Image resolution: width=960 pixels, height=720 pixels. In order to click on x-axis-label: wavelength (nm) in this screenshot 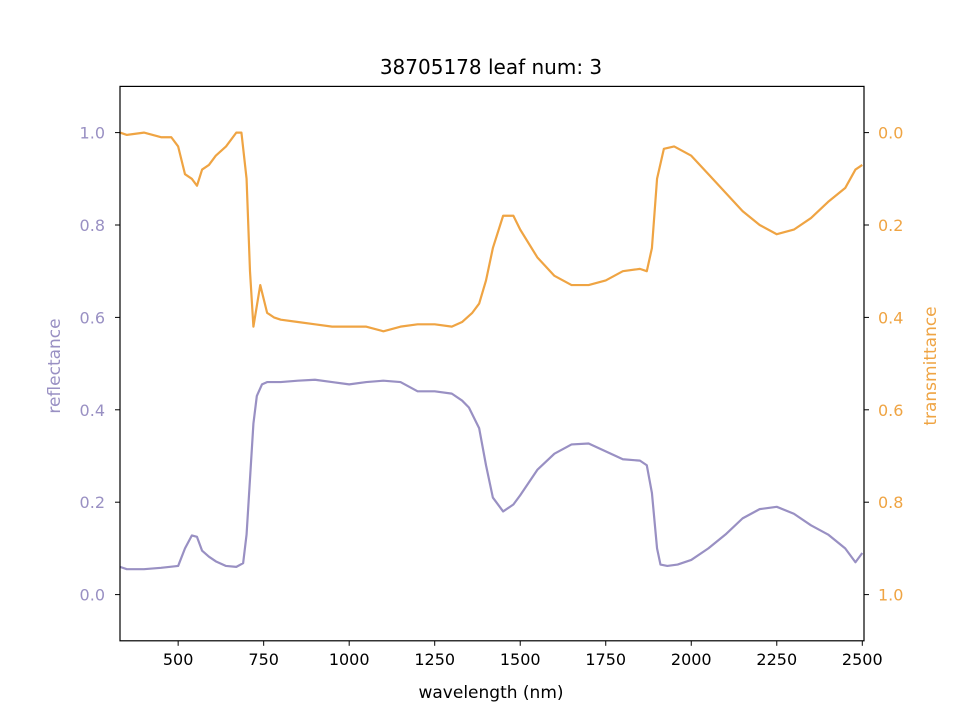, I will do `click(490, 693)`.